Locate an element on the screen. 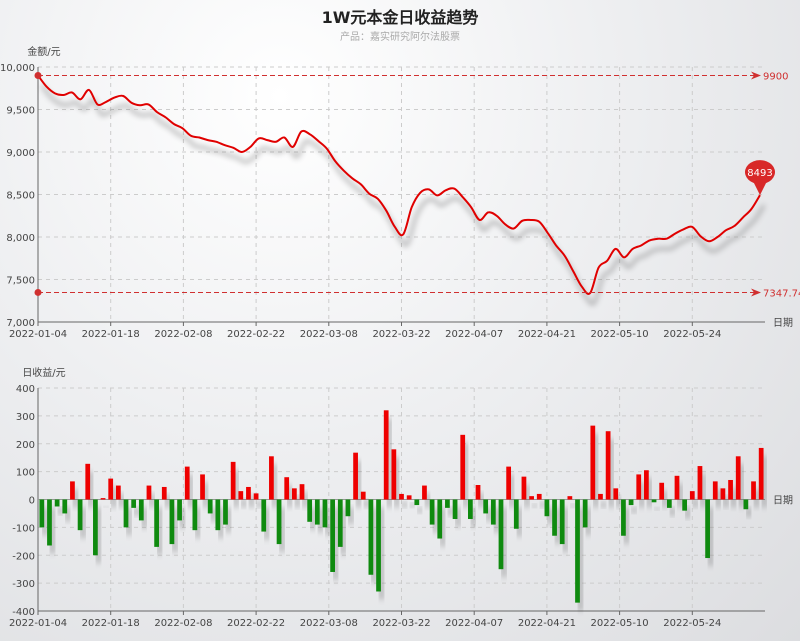 This screenshot has height=641, width=800. end-value-pin is located at coordinates (760, 178).